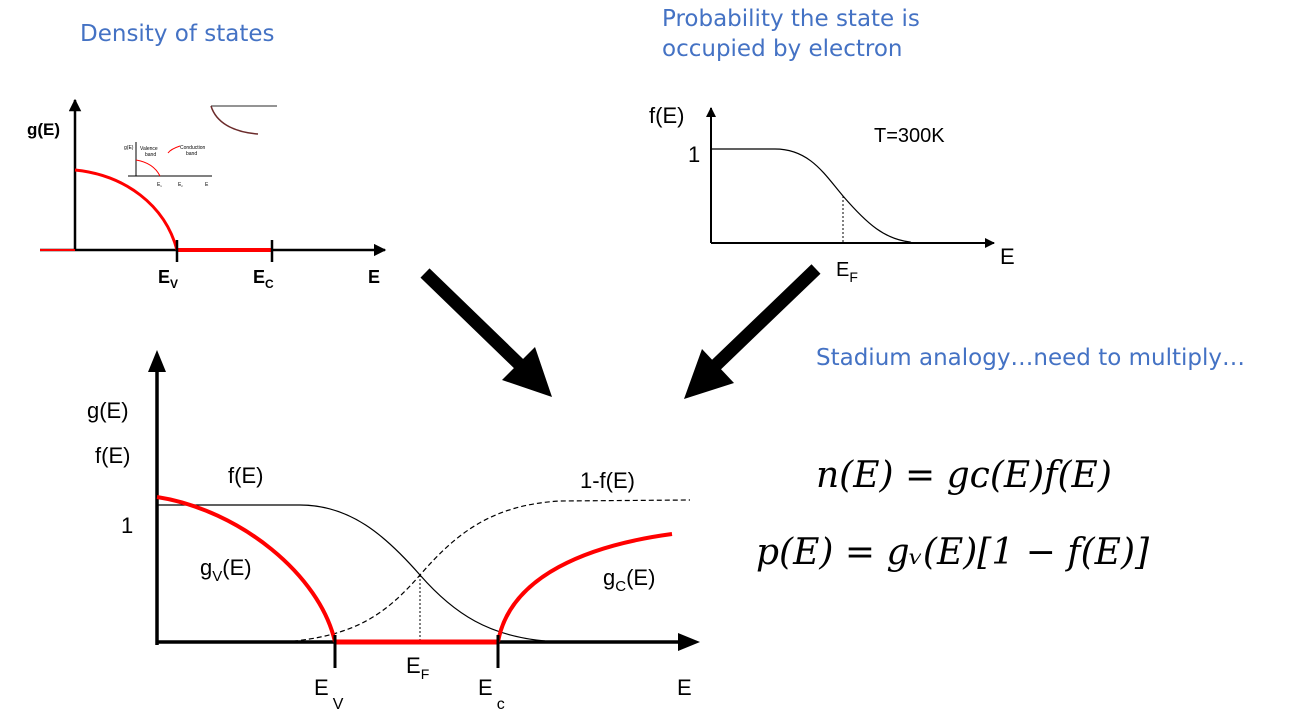  What do you see at coordinates (584, 587) in the screenshot?
I see `combined-gc-curve` at bounding box center [584, 587].